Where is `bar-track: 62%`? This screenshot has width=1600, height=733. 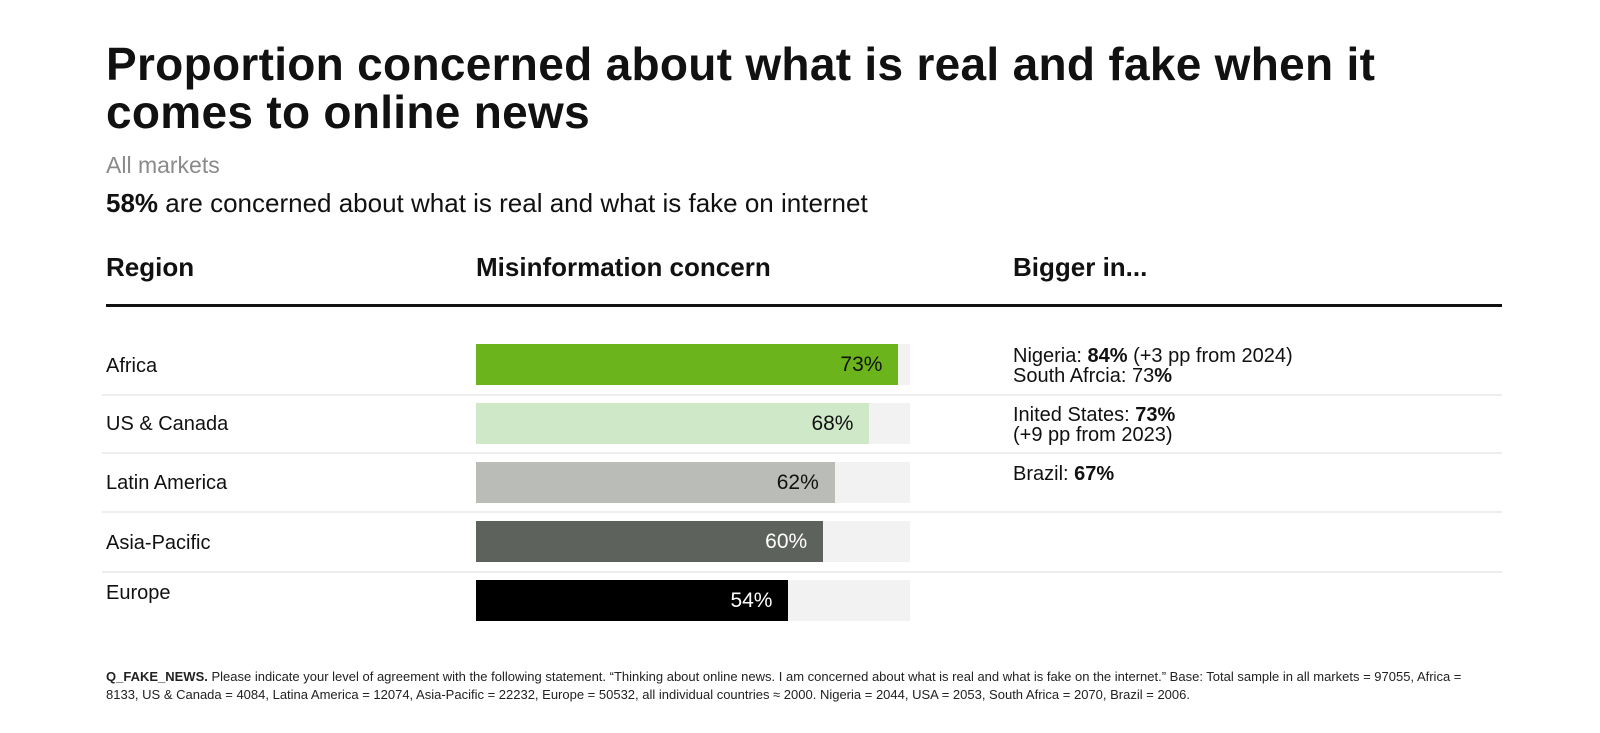
bar-track: 62% is located at coordinates (693, 482).